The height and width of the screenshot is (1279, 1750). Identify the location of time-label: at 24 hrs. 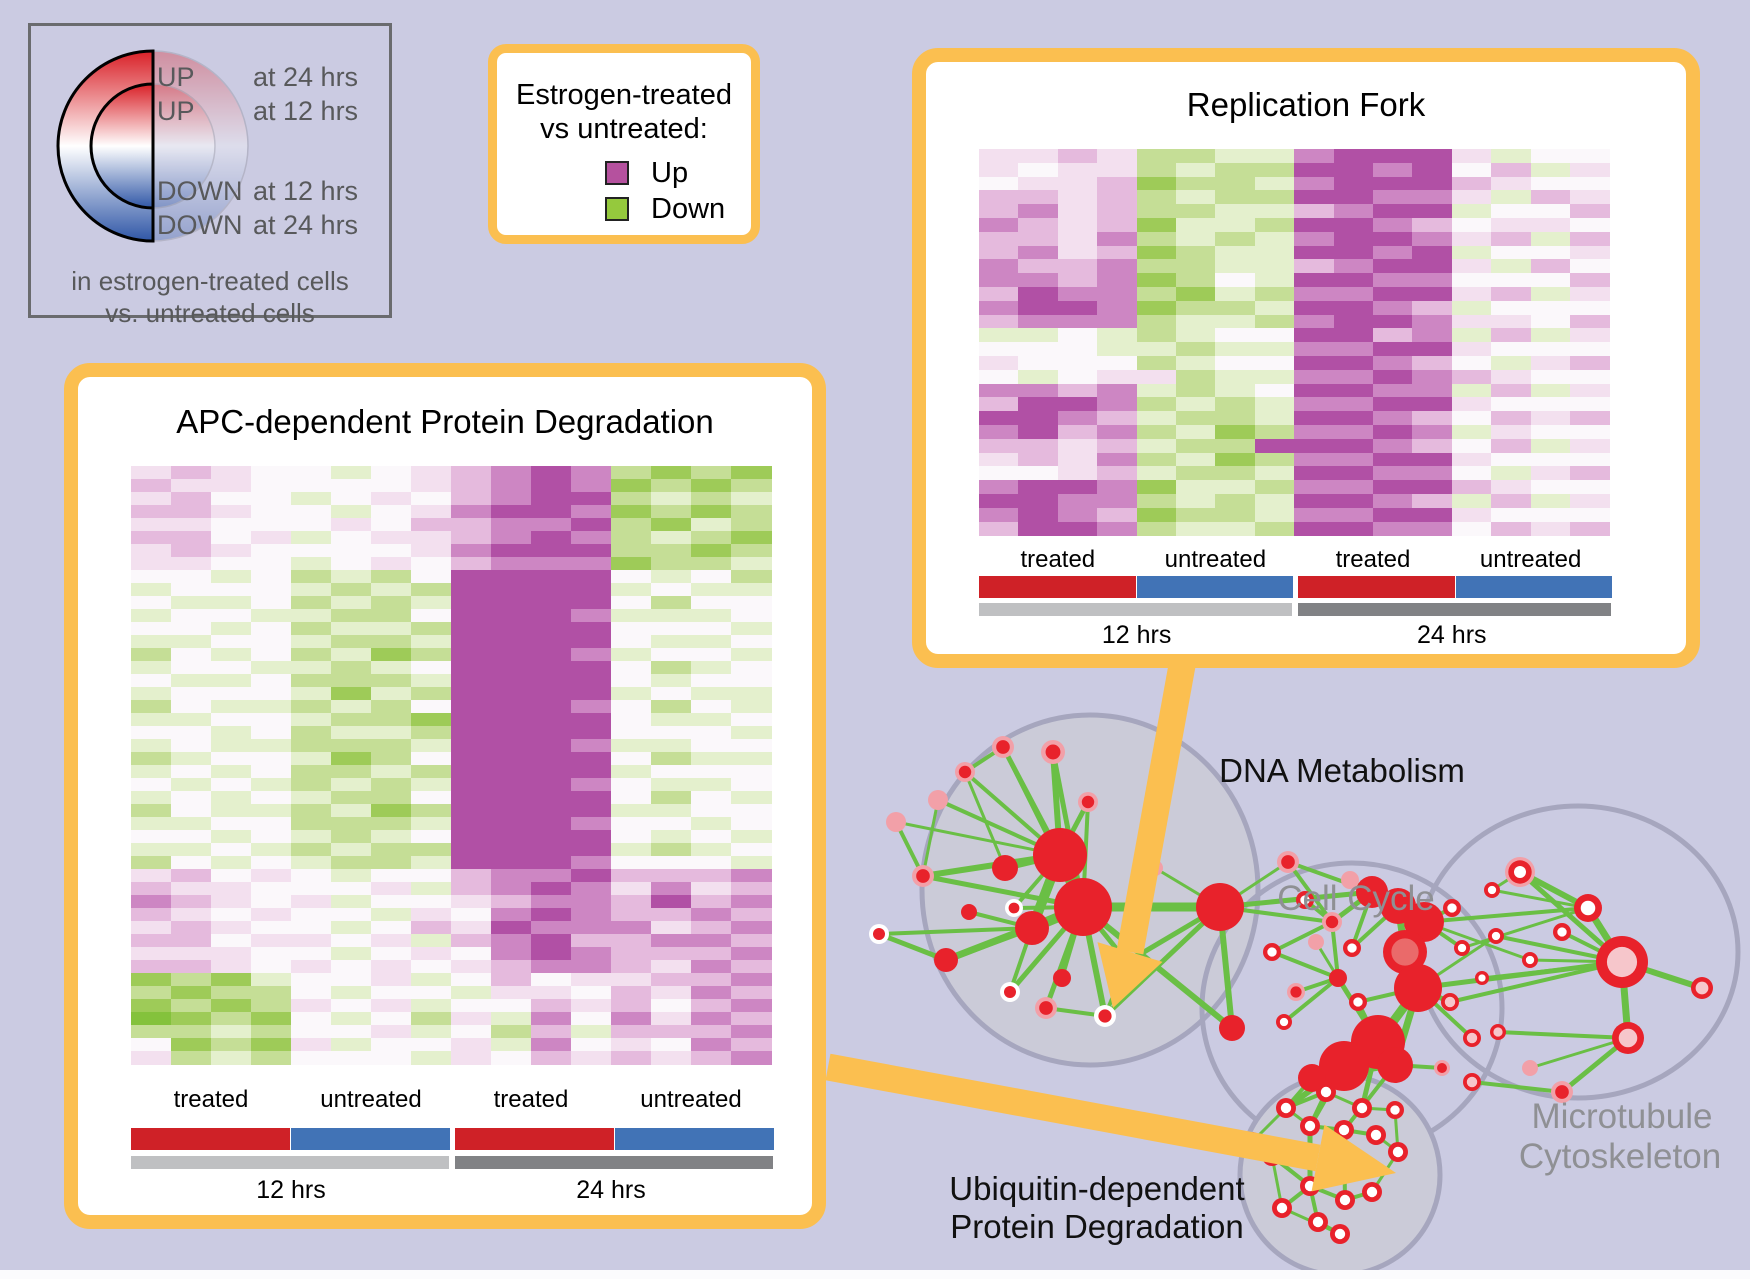
(306, 77).